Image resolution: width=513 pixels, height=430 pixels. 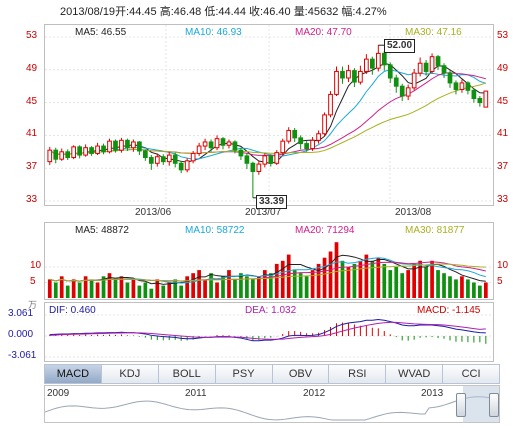 I want to click on volume-ma5-line, so click(x=267, y=269).